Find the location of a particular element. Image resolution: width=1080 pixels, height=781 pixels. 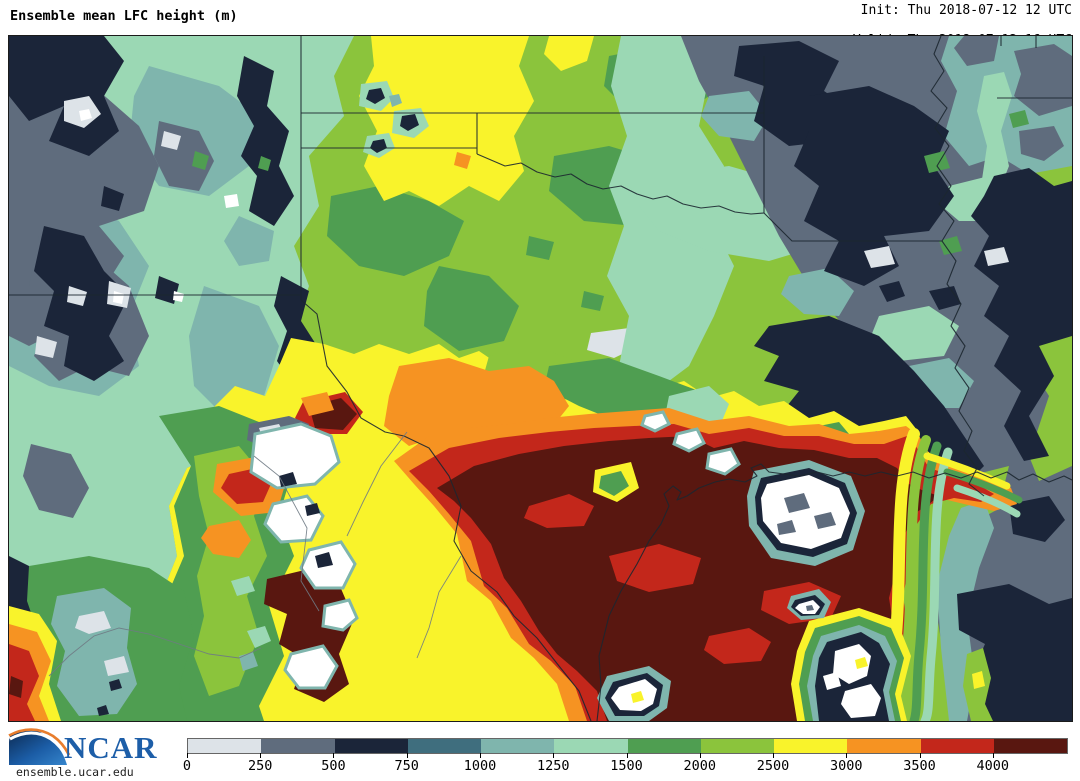

colorbar is located at coordinates (627, 746).